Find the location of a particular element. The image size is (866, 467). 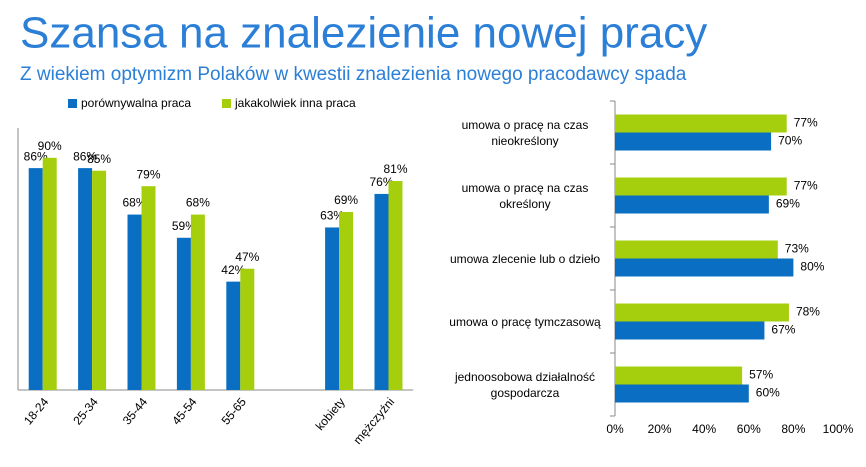

x-tick-label: 0% is located at coordinates (615, 429).